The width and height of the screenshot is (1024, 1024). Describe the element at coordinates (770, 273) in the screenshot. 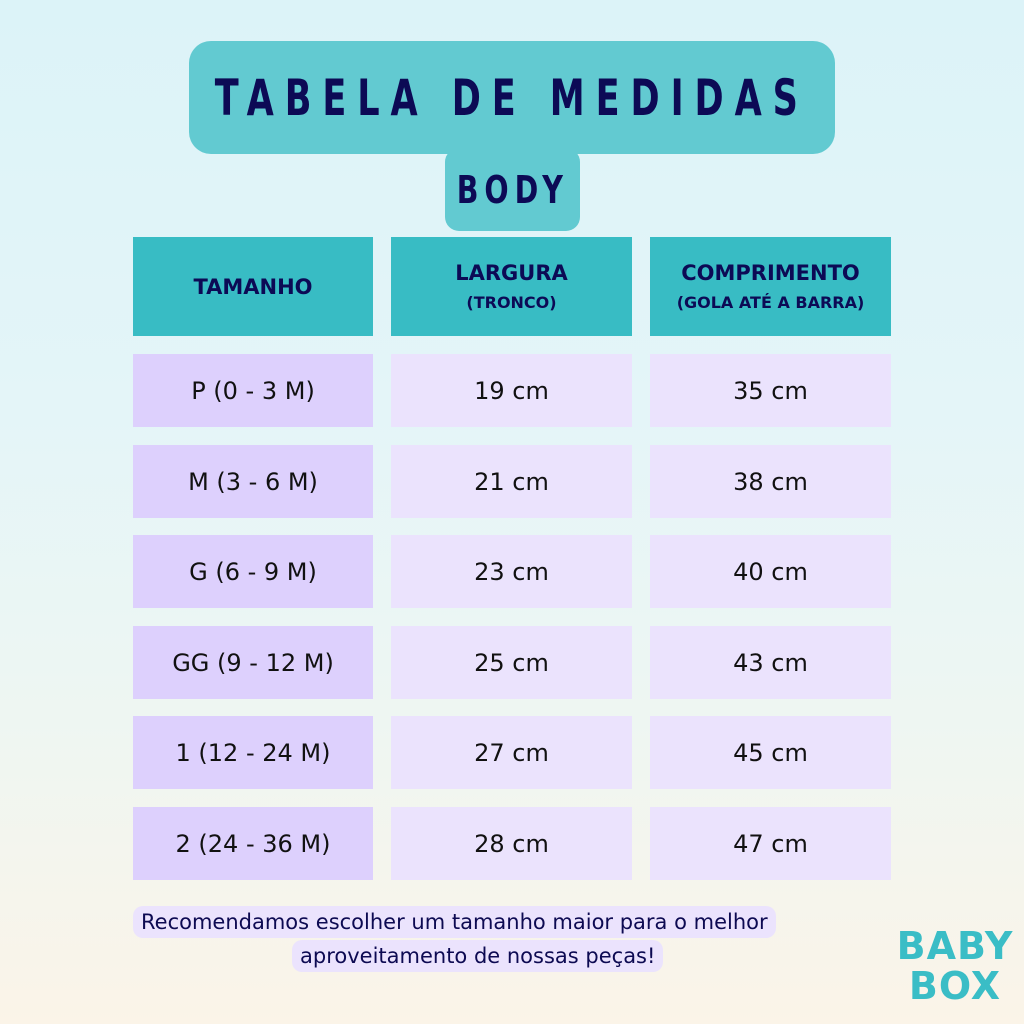

I see `header-label: COMPRIMENTO` at that location.